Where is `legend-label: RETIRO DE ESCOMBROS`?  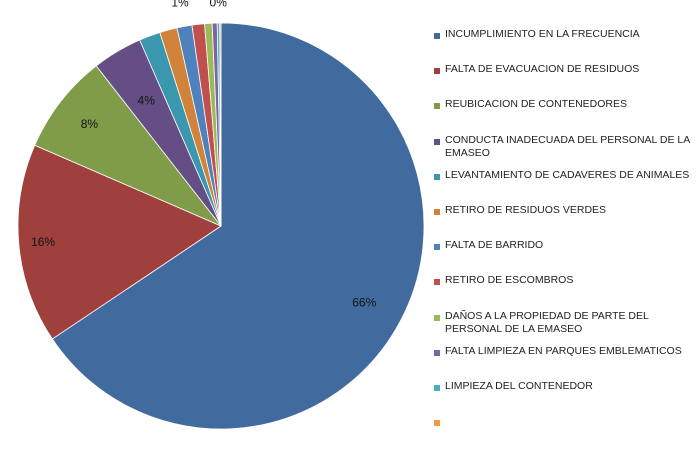 legend-label: RETIRO DE ESCOMBROS is located at coordinates (509, 280).